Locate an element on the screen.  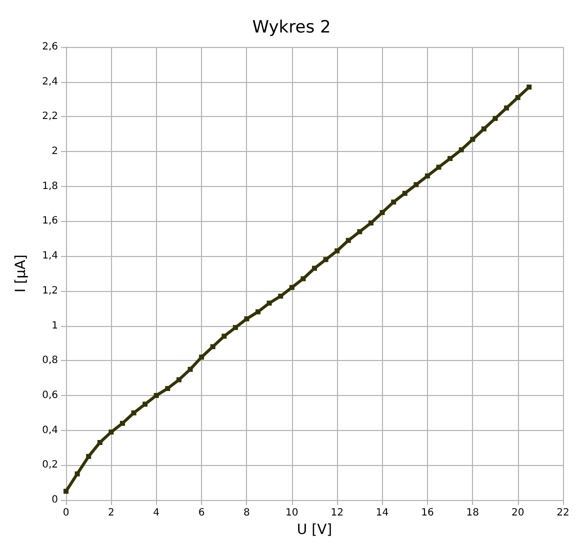
y-tick-label: 1,4 is located at coordinates (50, 256).